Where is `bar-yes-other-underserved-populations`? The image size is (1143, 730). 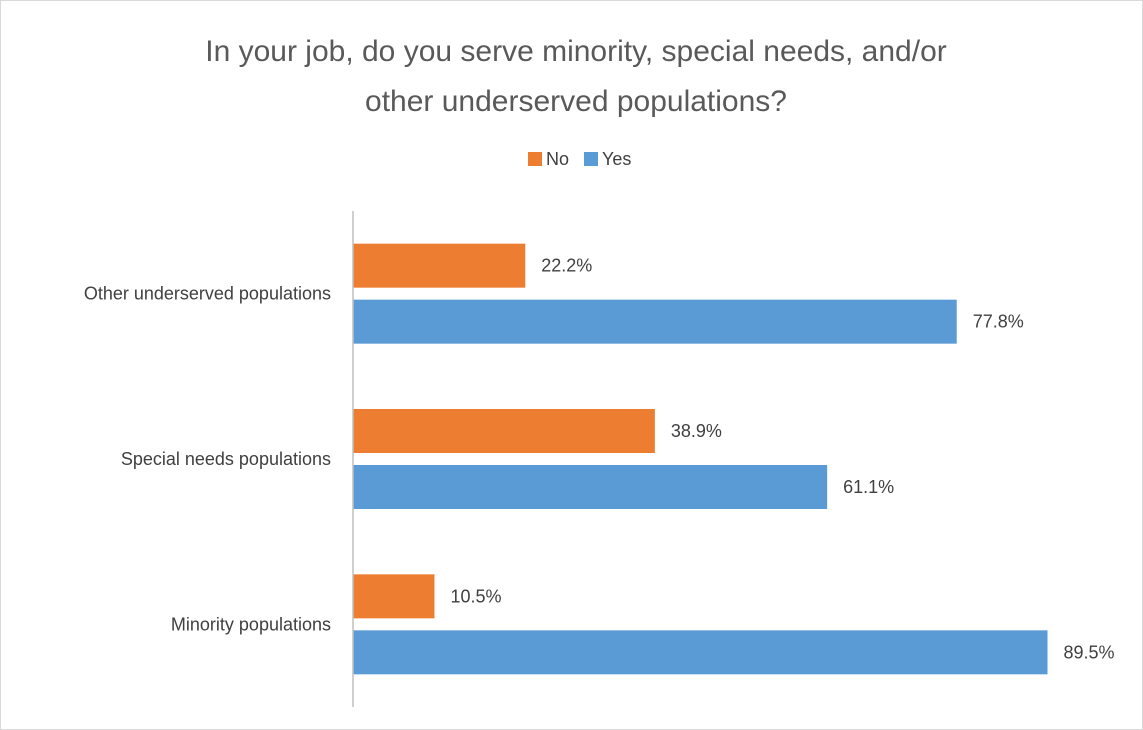
bar-yes-other-underserved-populations is located at coordinates (655, 321).